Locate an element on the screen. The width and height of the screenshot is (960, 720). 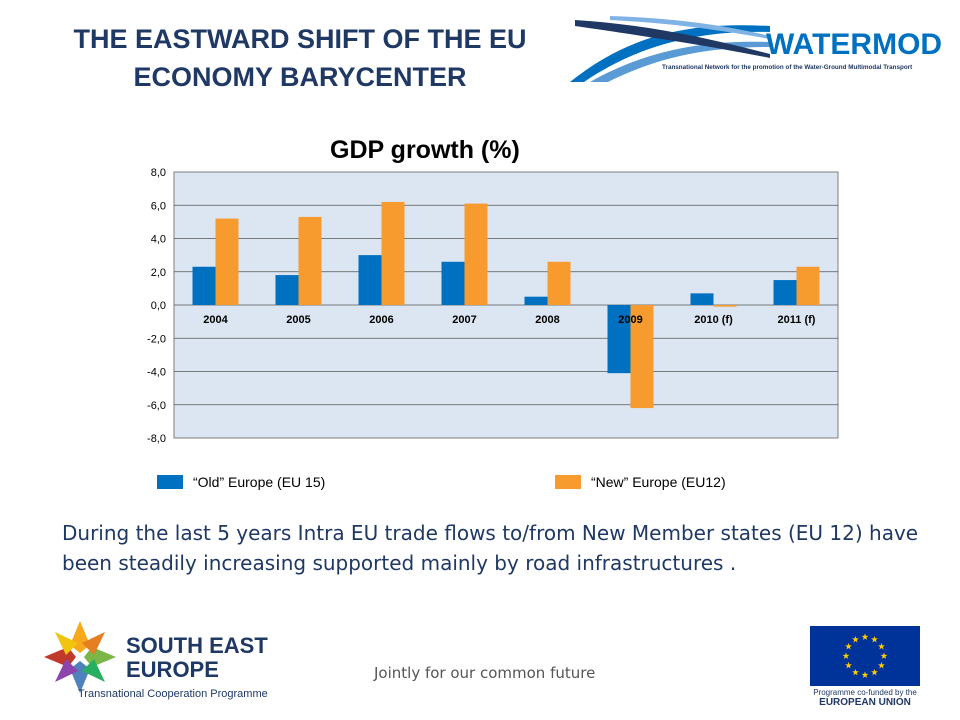
see-logo-line-2: EUROPE is located at coordinates (172, 669).